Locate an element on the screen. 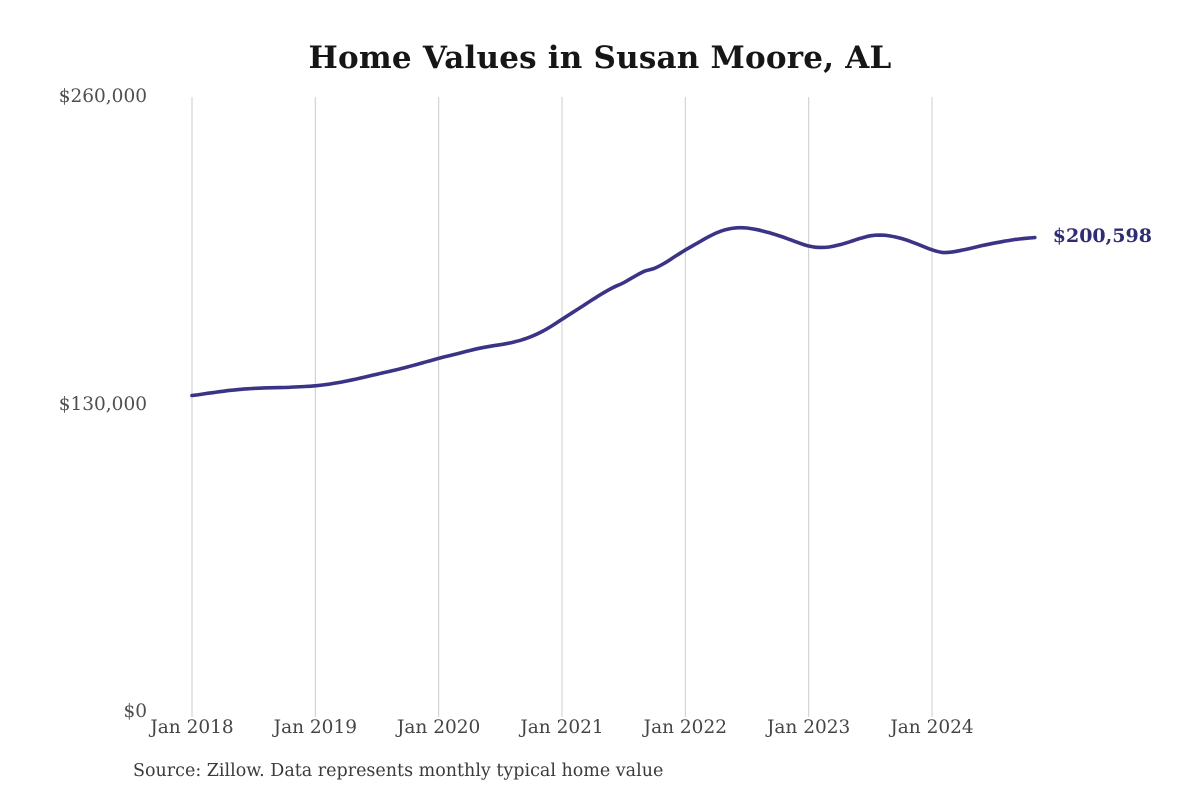 This screenshot has height=800, width=1200. y-tick-label: $130,000 is located at coordinates (102, 404).